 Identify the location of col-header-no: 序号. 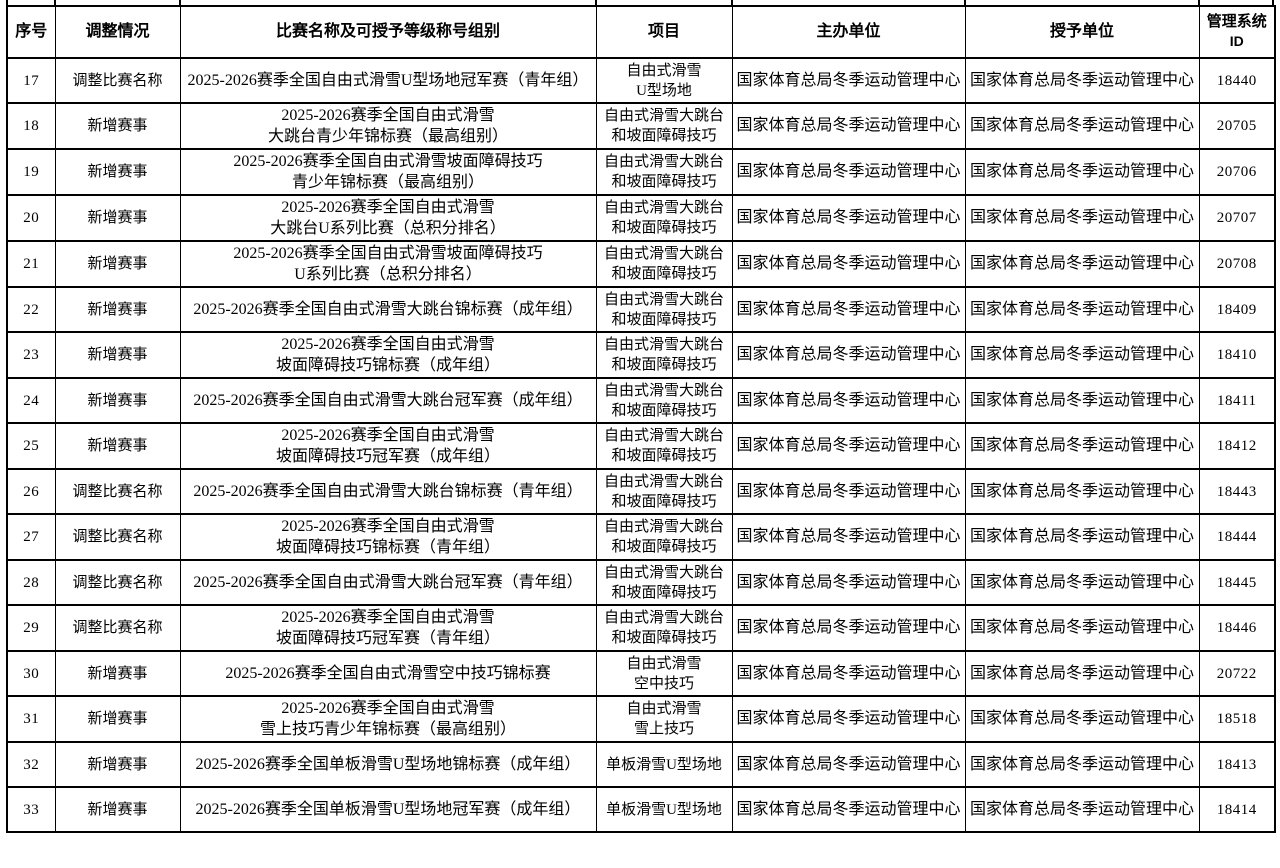
(31, 32).